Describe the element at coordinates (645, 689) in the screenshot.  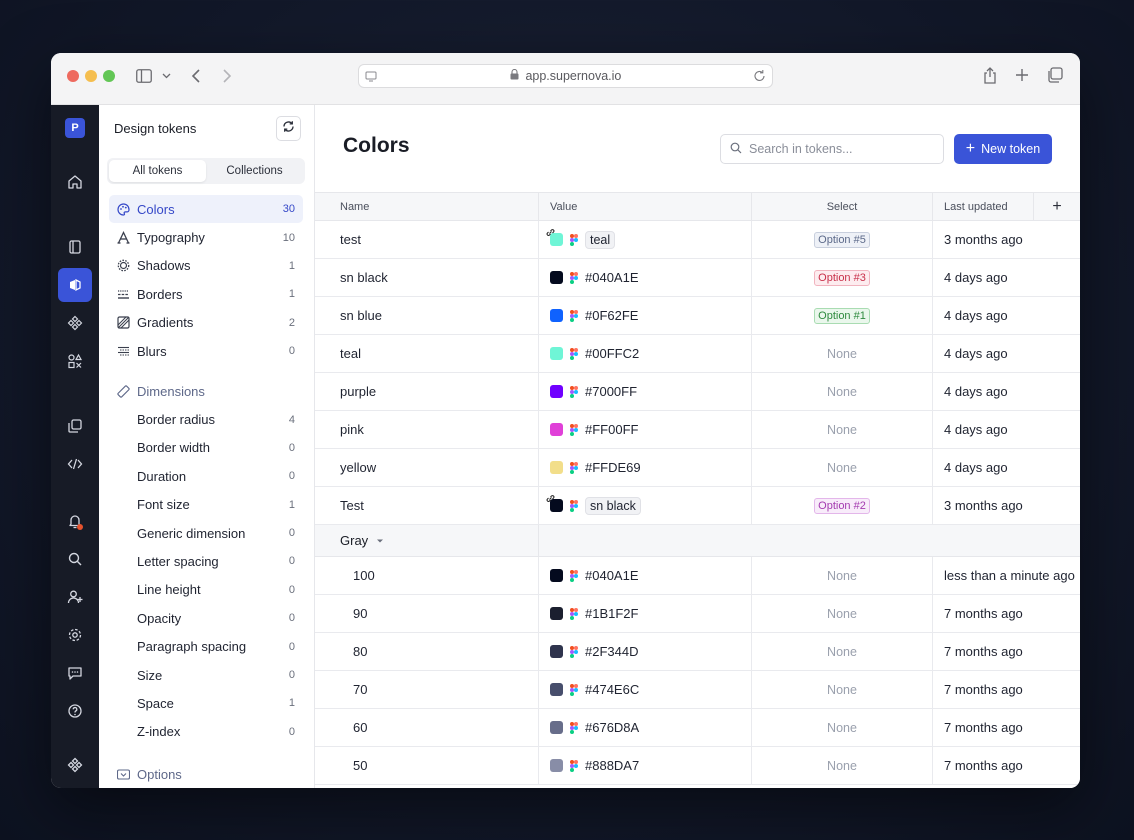
I see `token-value-cell: #474E6C` at that location.